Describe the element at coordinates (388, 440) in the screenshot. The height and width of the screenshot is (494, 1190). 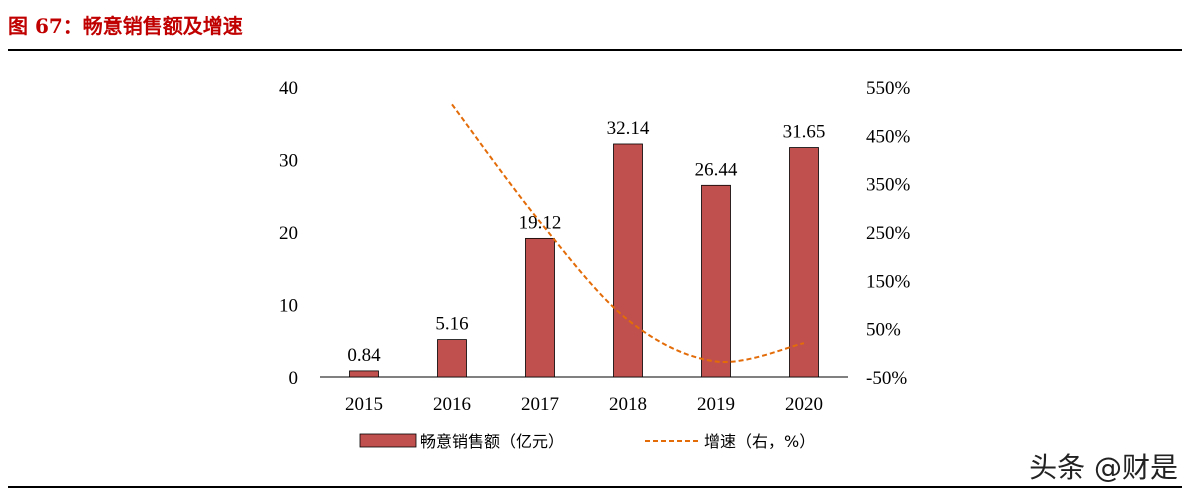
I see `legend-bar-swatch` at that location.